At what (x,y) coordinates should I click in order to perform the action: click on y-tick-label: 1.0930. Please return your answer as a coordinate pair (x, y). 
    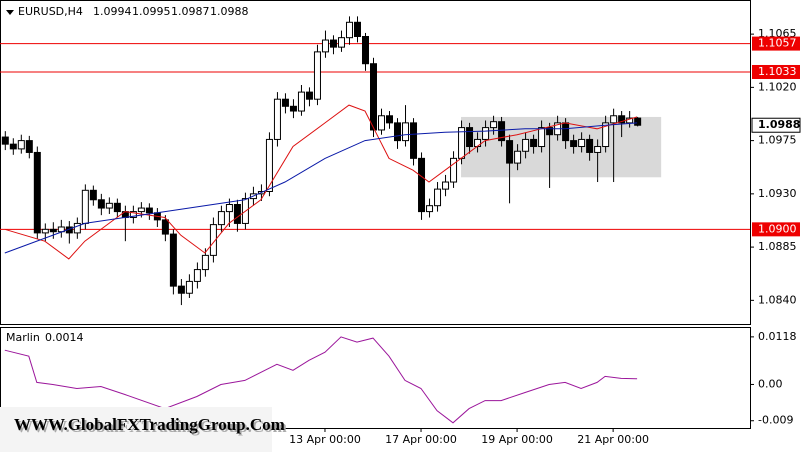
    Looking at the image, I should click on (777, 193).